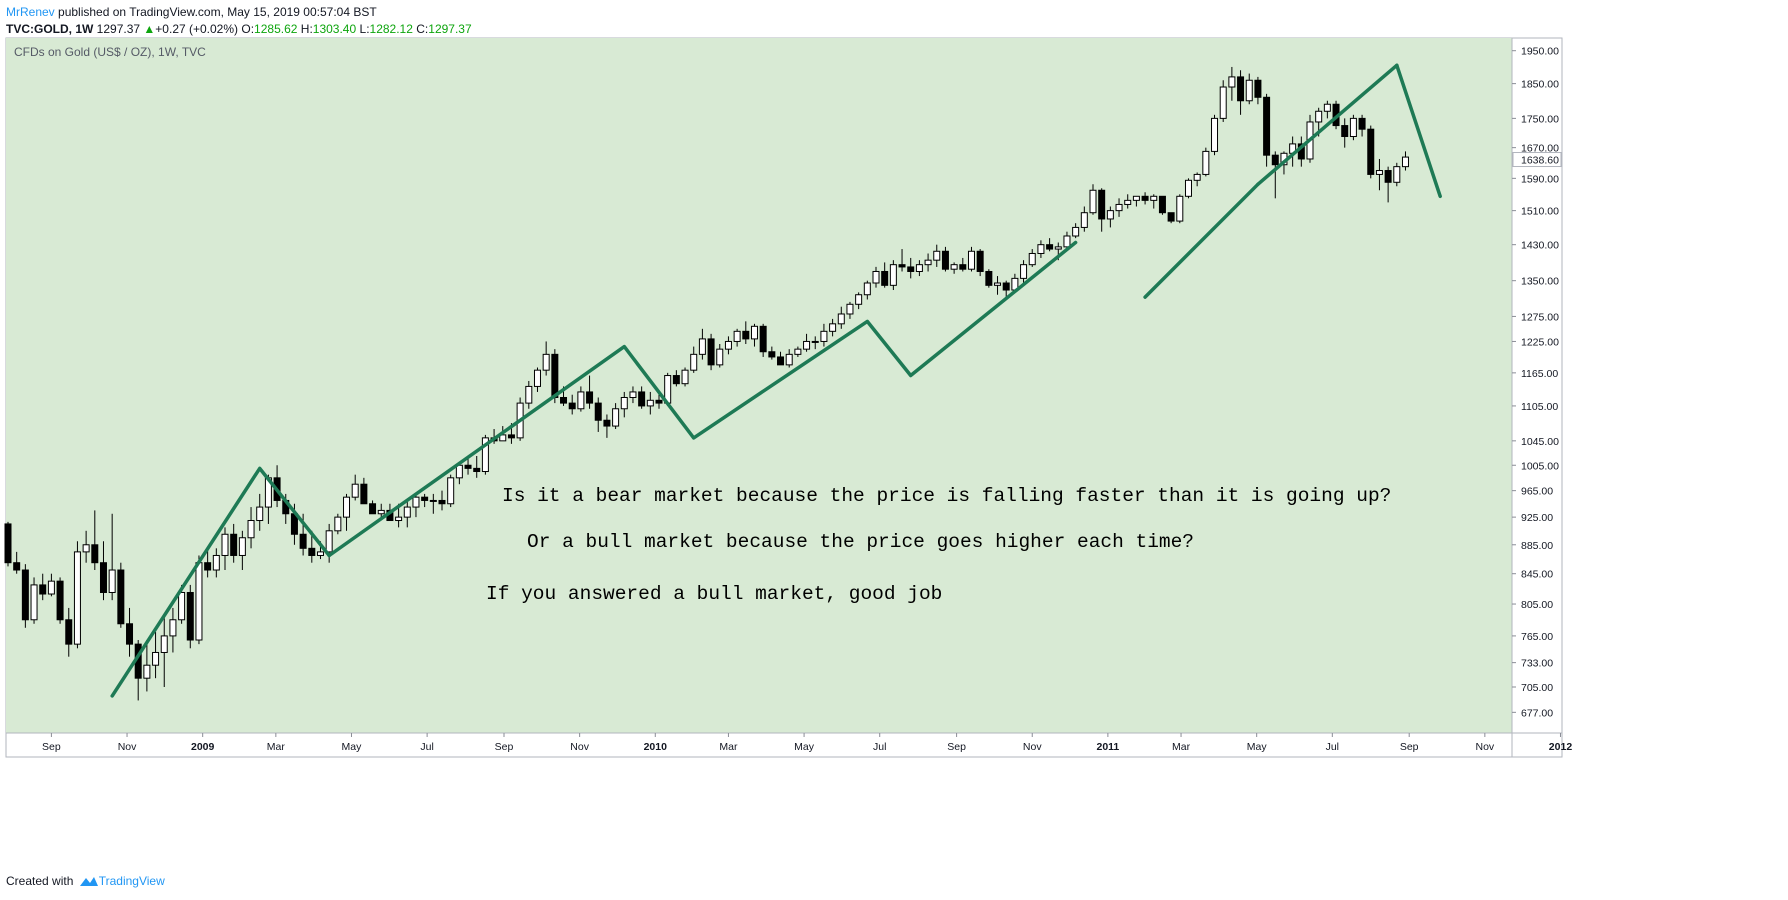 Image resolution: width=1788 pixels, height=900 pixels. I want to click on tradingview-link: TradingView, so click(131, 881).